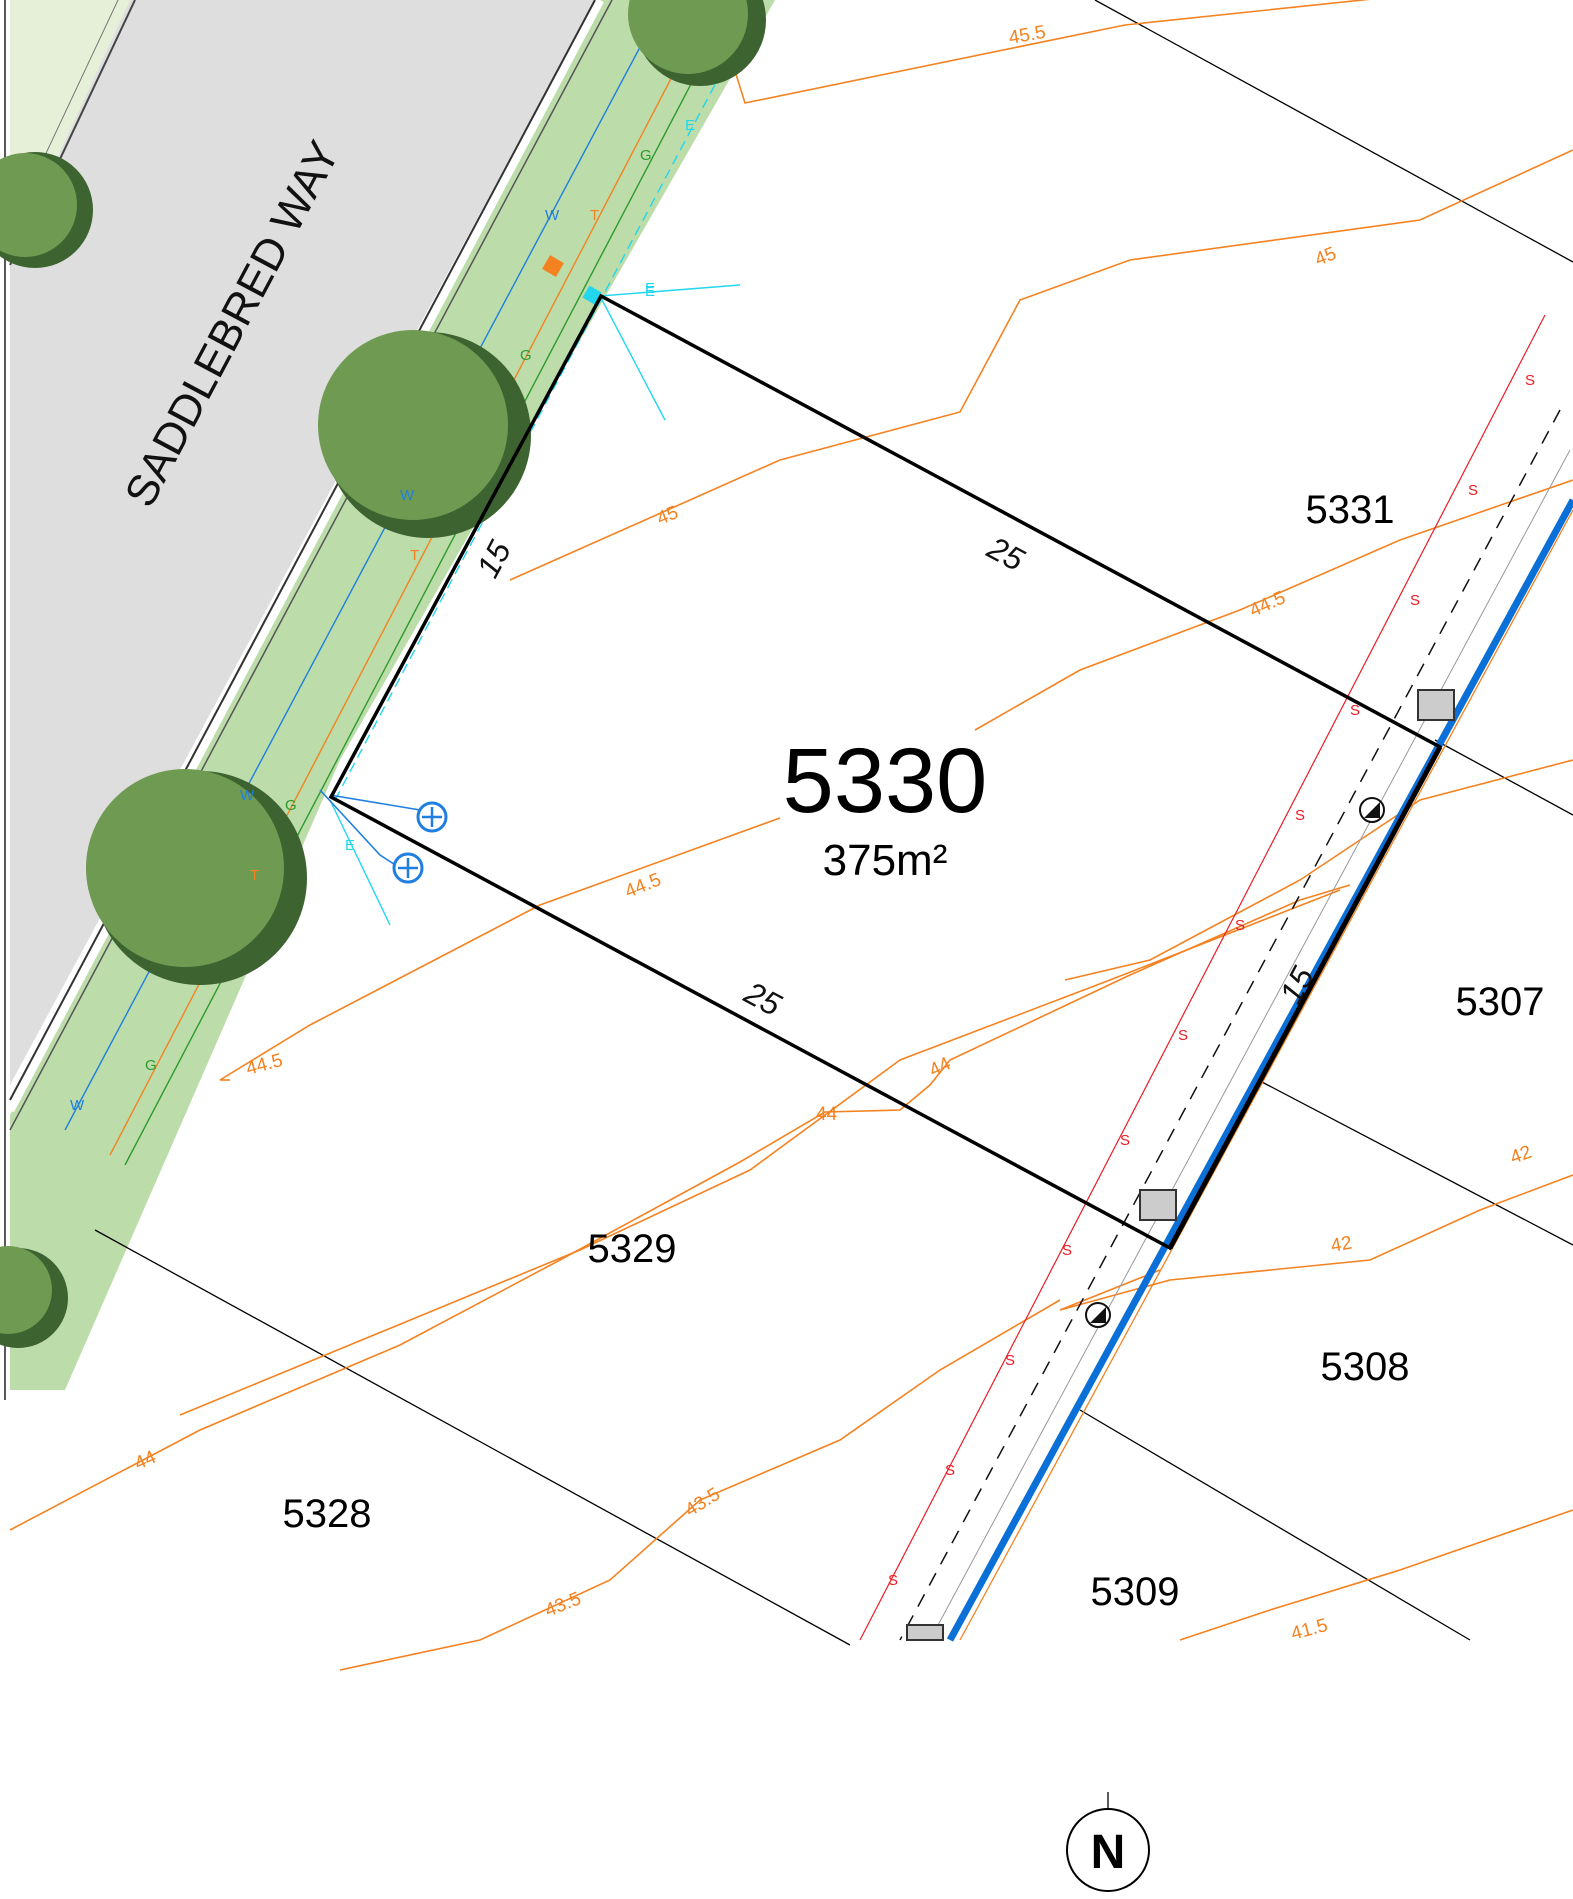  Describe the element at coordinates (762, 998) in the screenshot. I see `dimension-bottom: 25` at that location.